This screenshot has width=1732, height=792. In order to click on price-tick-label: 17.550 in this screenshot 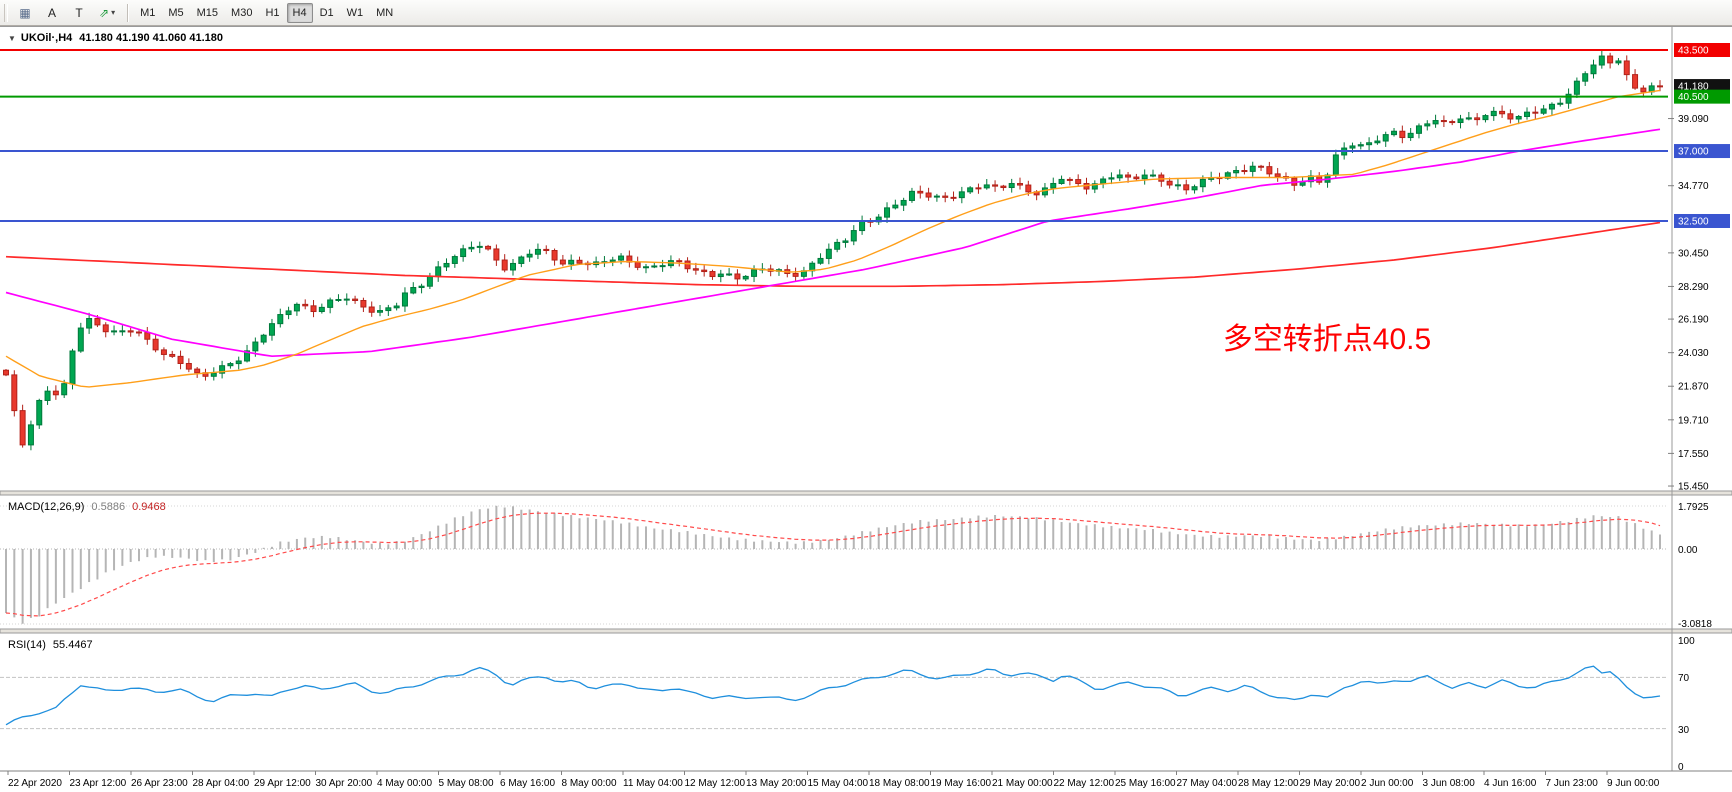, I will do `click(1693, 454)`.